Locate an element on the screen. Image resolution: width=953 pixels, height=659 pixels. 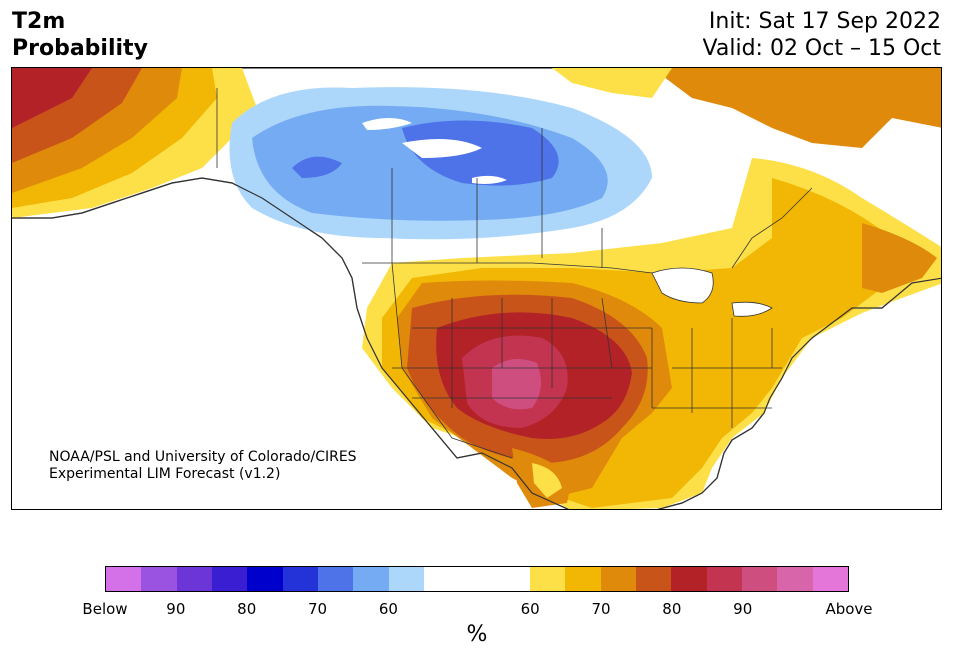
color-legend-unit: % is located at coordinates (477, 634).